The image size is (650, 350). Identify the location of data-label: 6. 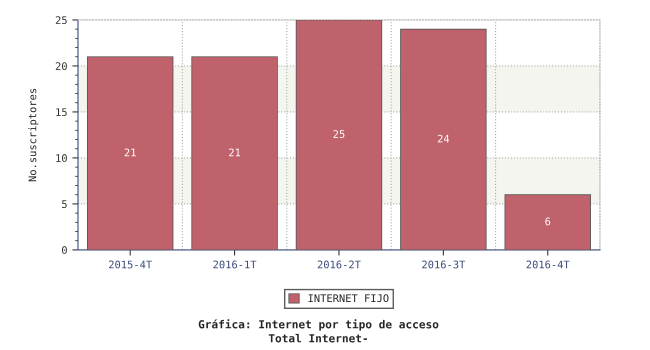
(547, 221).